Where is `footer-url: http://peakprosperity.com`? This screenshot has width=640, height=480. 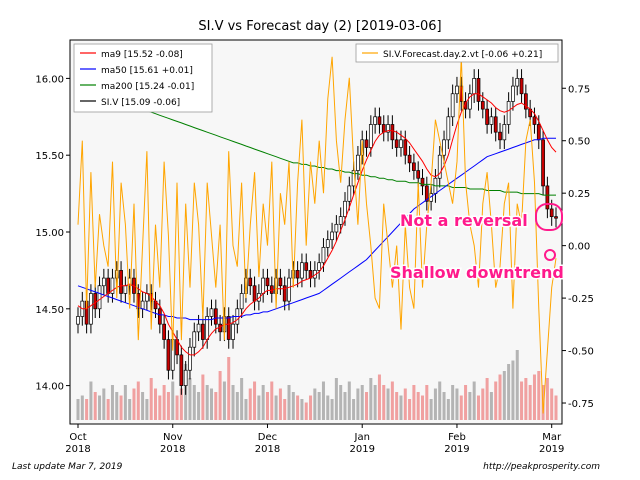 footer-url: http://peakprosperity.com is located at coordinates (541, 467).